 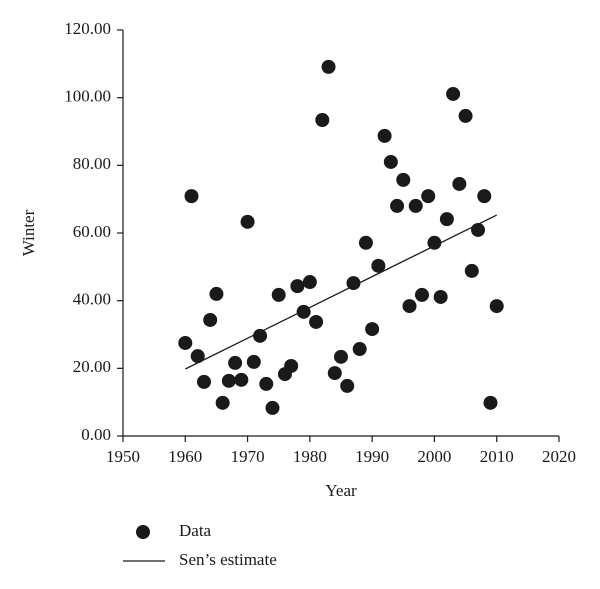 I want to click on x-tick-label: 2010, so click(x=497, y=456).